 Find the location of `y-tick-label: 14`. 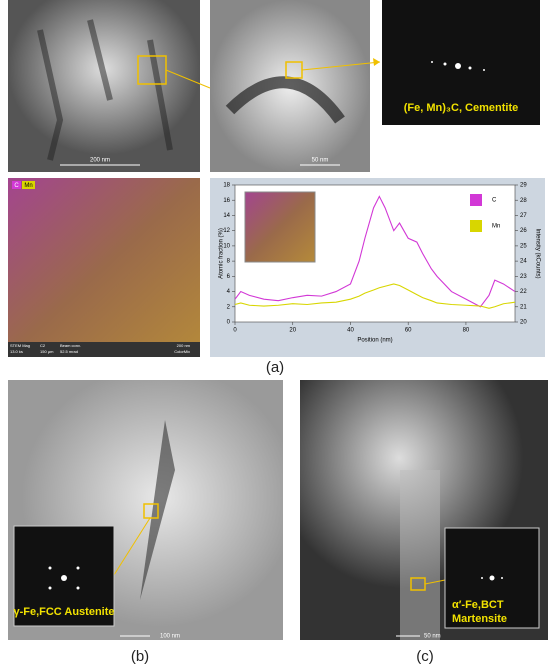

y-tick-label: 14 is located at coordinates (226, 216).